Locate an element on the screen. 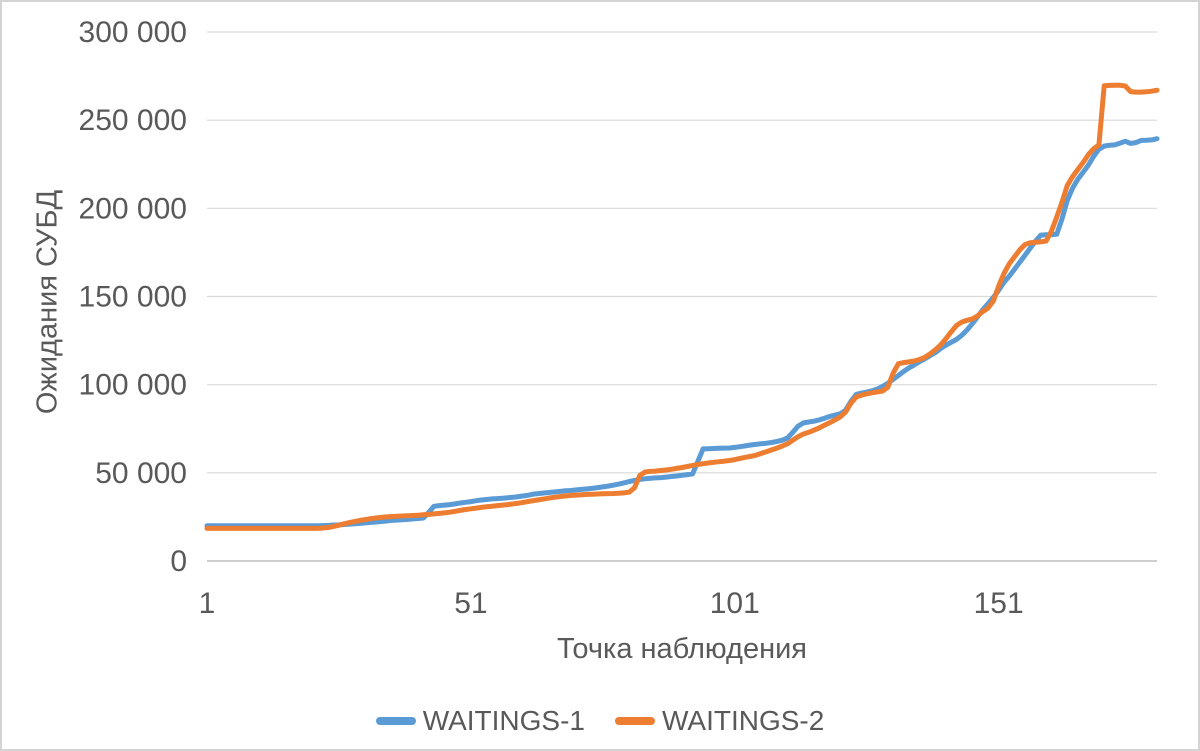 The image size is (1200, 751). legend: WAITINGS-1 WAITINGS-2 is located at coordinates (600, 721).